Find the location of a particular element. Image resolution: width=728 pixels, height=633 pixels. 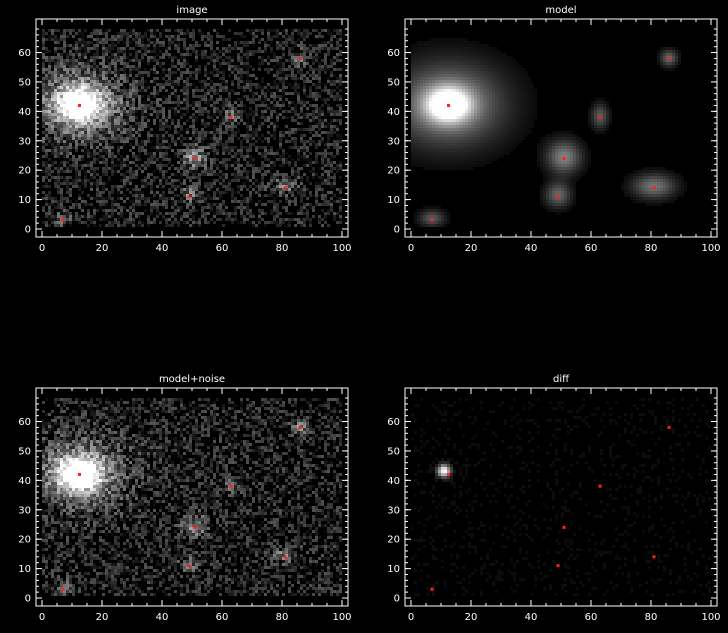

panel-title: model+noise is located at coordinates (192, 379).